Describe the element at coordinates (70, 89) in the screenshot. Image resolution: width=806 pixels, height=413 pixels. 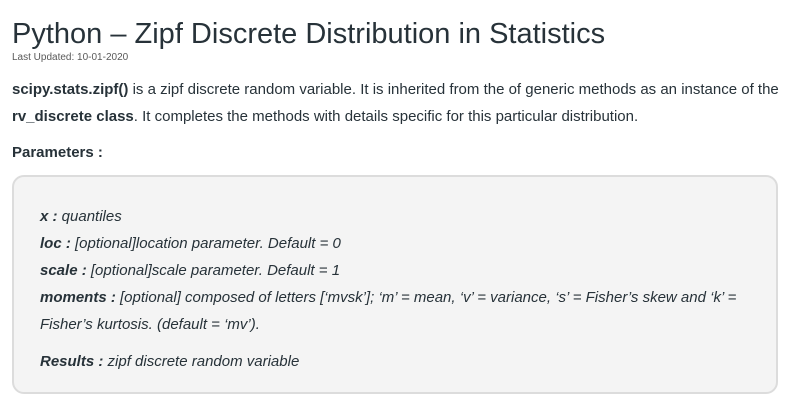
I see `function-name: scipy.stats.zipf()` at that location.